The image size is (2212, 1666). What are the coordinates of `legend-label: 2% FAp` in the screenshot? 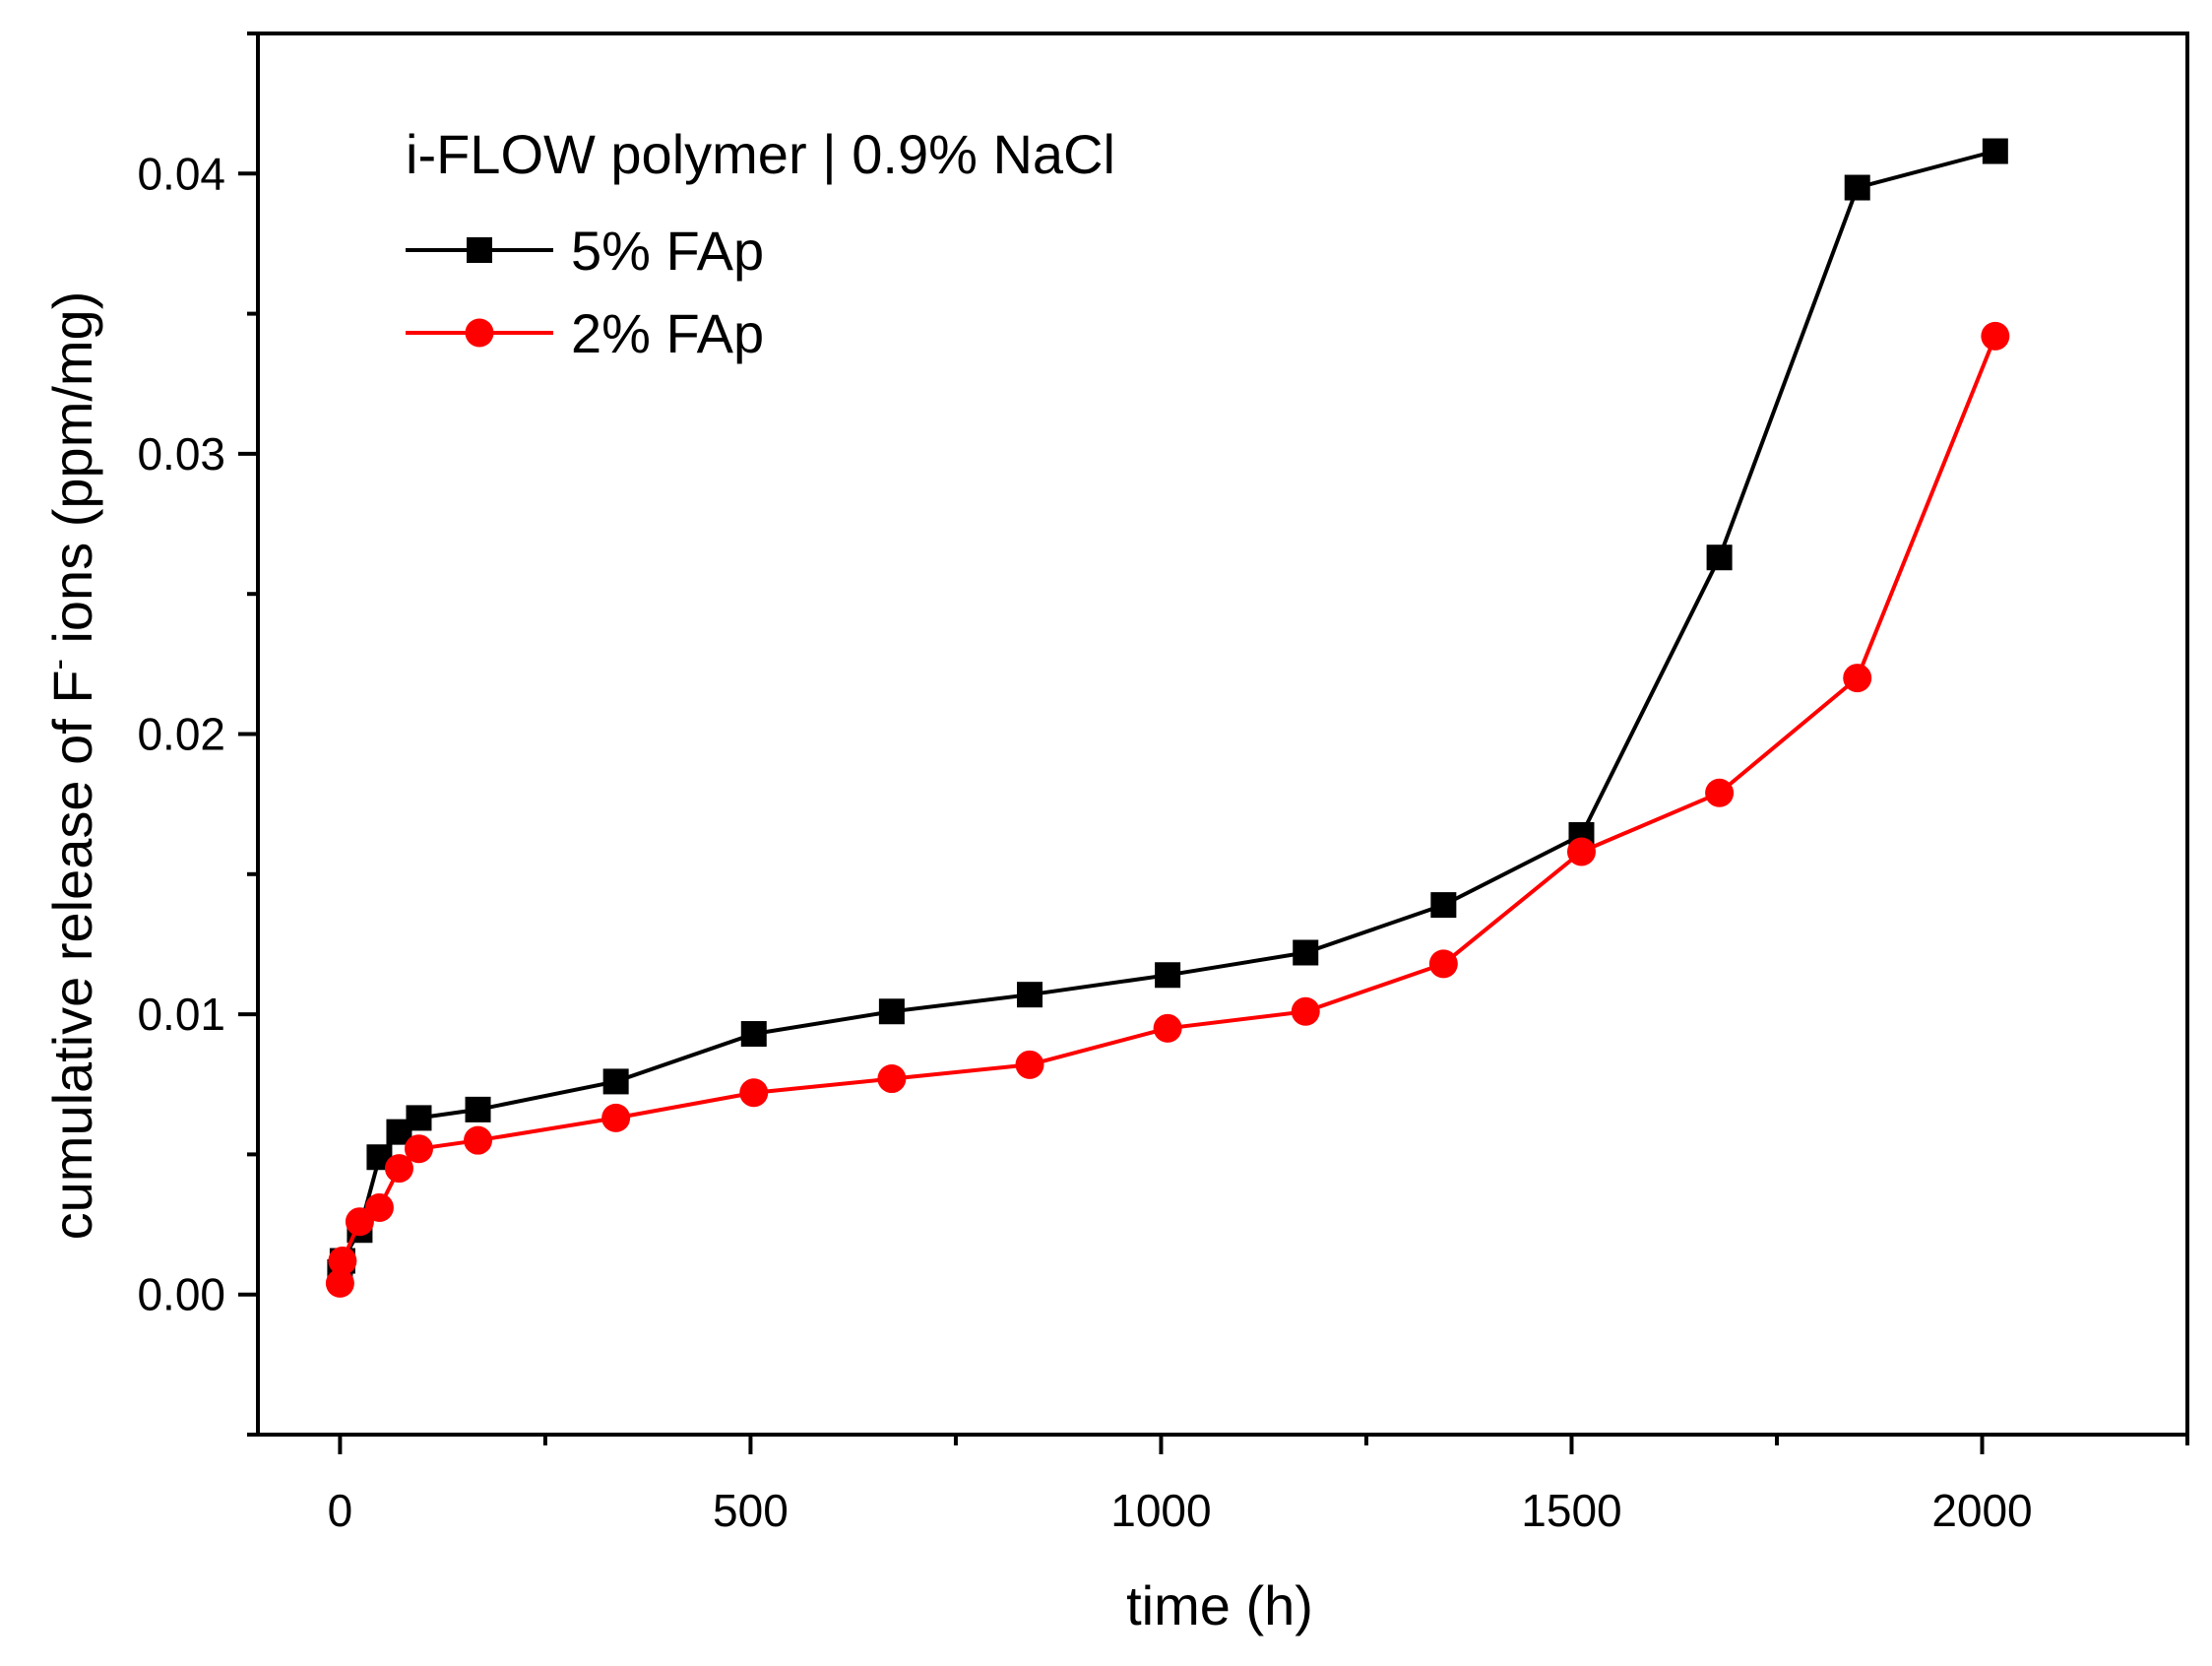 It's located at (667, 333).